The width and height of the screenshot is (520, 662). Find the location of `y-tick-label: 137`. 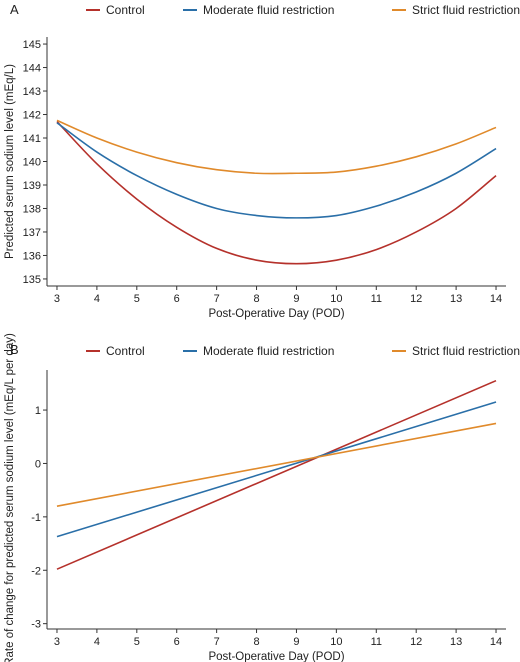

y-tick-label: 137 is located at coordinates (32, 233).